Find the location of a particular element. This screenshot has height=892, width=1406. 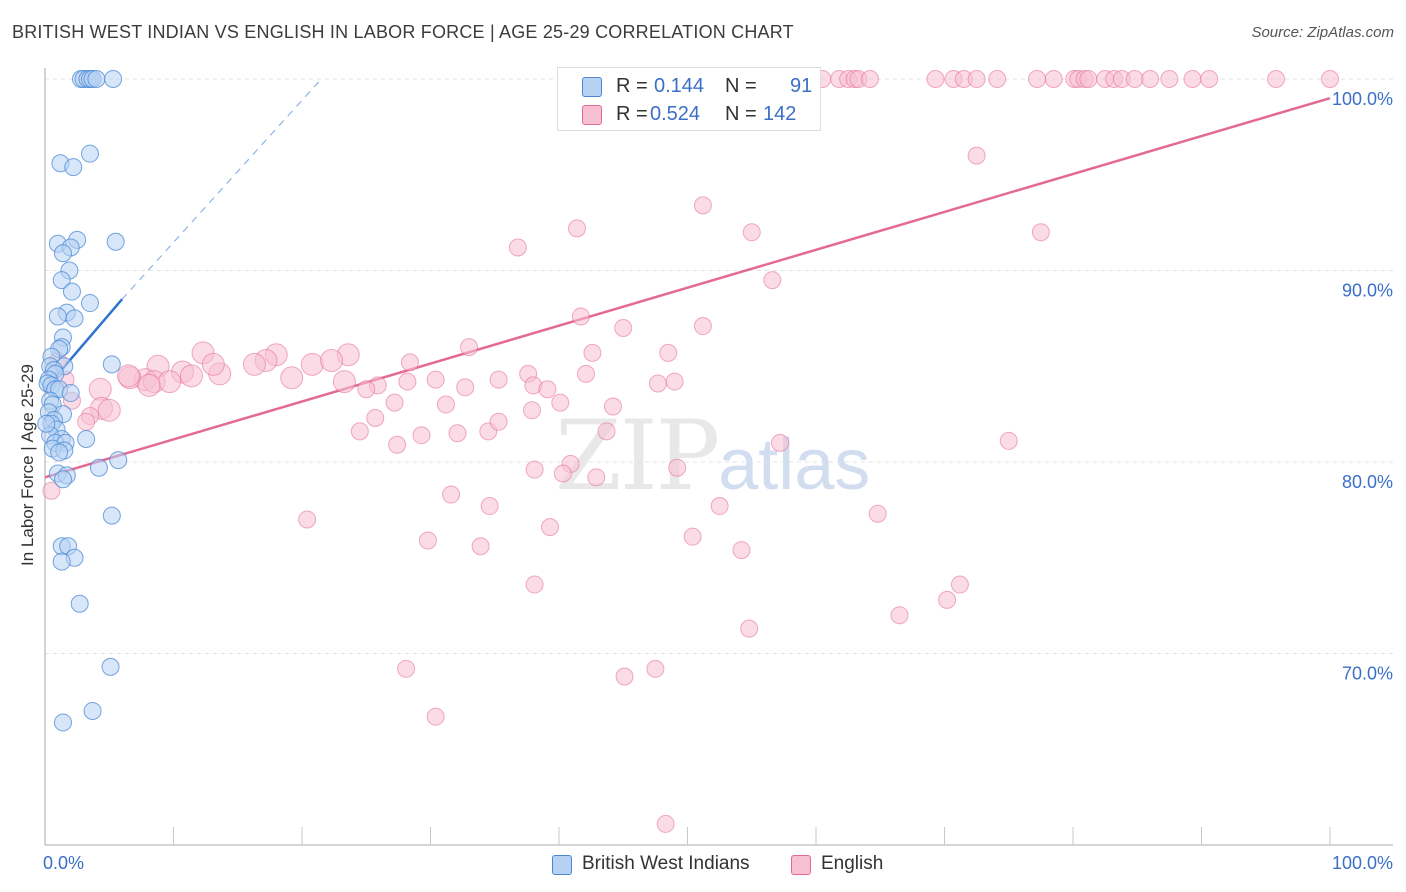

watermark-atlas: atlas is located at coordinates (794, 465).